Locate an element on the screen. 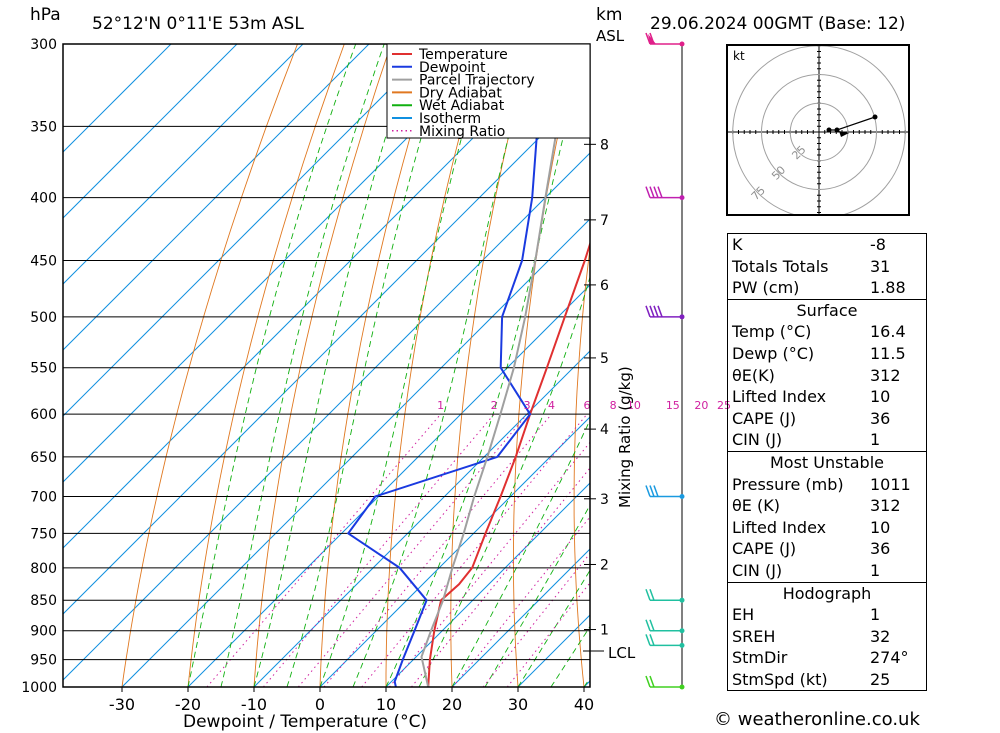 This screenshot has width=1000, height=733. temperature-tick-label: 40 is located at coordinates (584, 704).